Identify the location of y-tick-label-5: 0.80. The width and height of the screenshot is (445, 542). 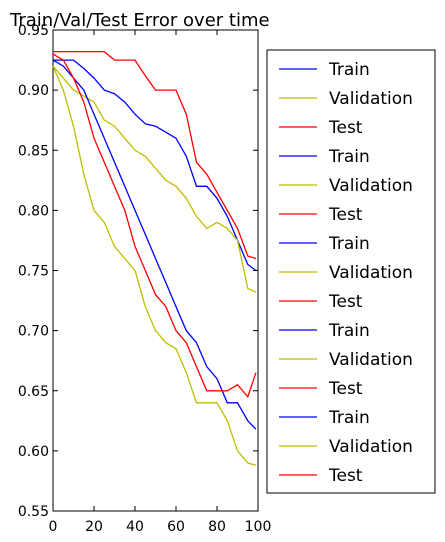
(33, 211).